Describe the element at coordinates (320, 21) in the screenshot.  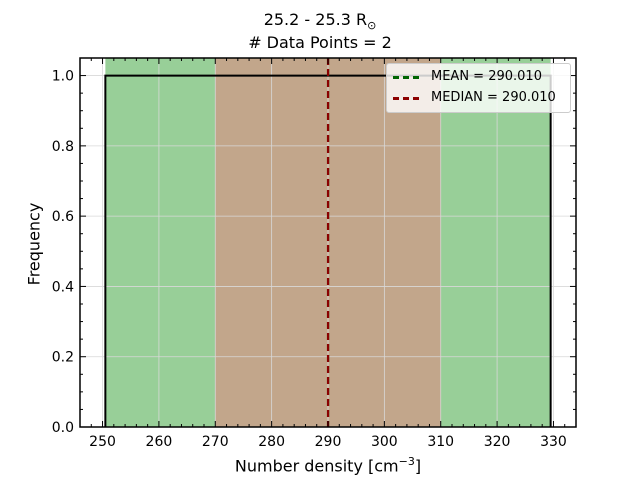
I see `chart-title-line1: 25.2 - 25.3 R⊙` at that location.